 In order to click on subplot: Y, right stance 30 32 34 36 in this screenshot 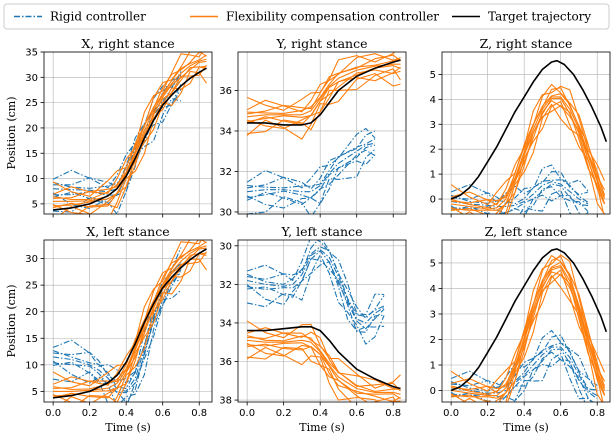, I will do `click(313, 127)`.